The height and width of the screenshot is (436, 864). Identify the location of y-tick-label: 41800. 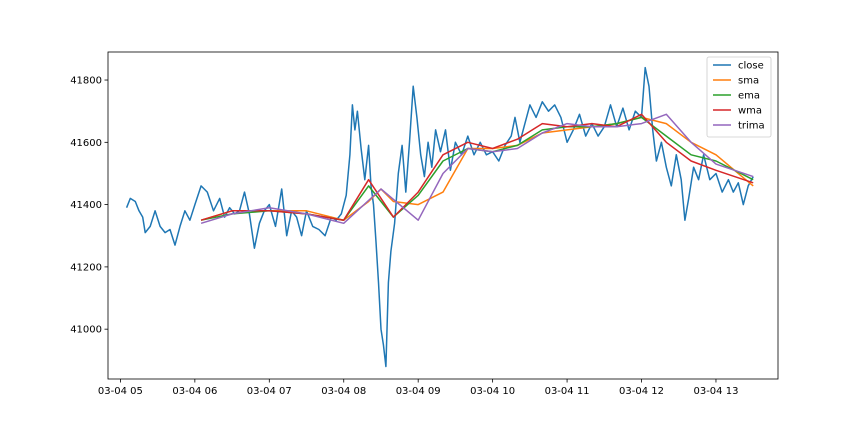
(86, 81).